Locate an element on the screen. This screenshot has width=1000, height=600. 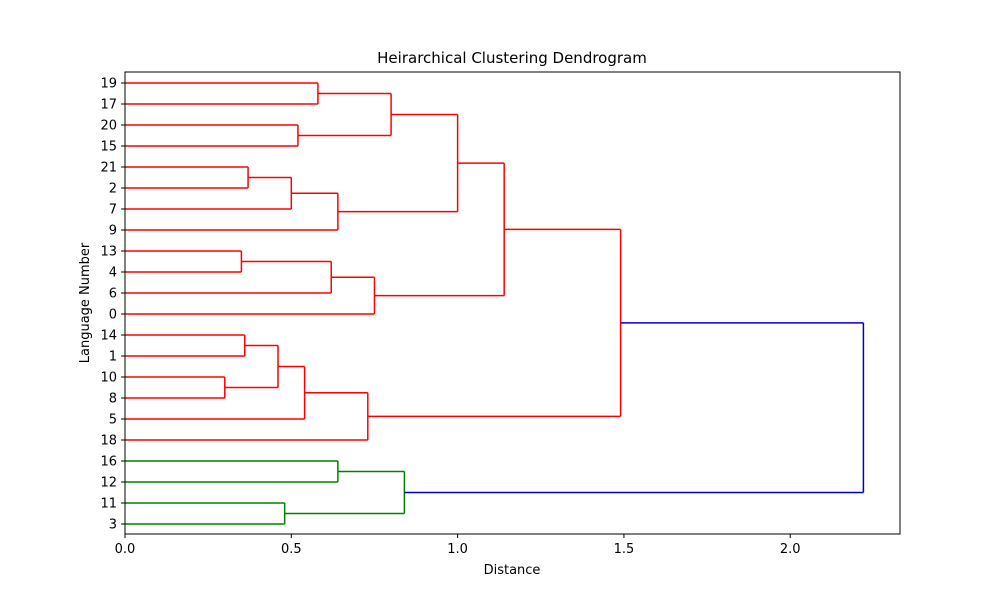
y-tick-label: 10 is located at coordinates (108, 378).